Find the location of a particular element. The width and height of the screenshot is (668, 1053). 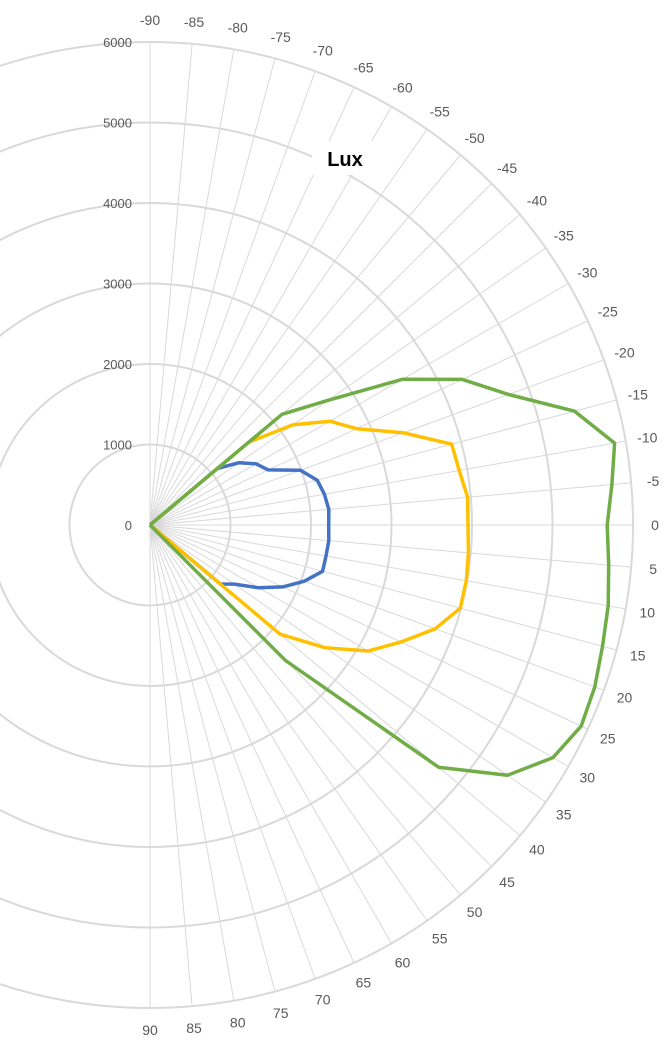

angle-tick-label: -55 is located at coordinates (440, 111).